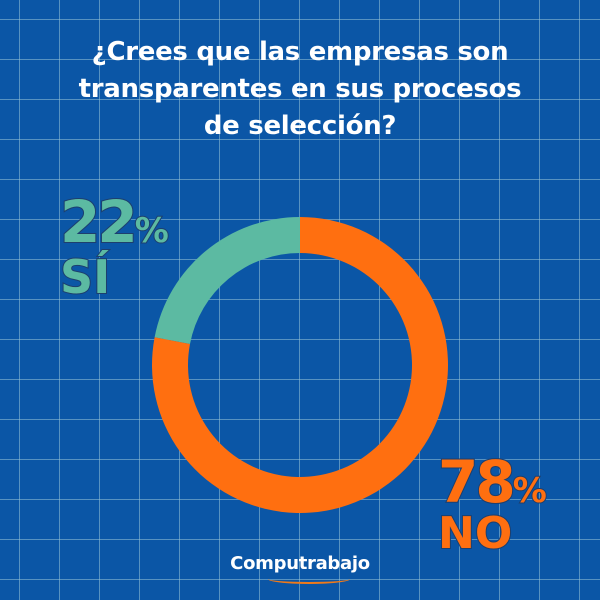 This screenshot has width=600, height=600. Describe the element at coordinates (99, 222) in the screenshot. I see `si-percent-value: 22` at that location.